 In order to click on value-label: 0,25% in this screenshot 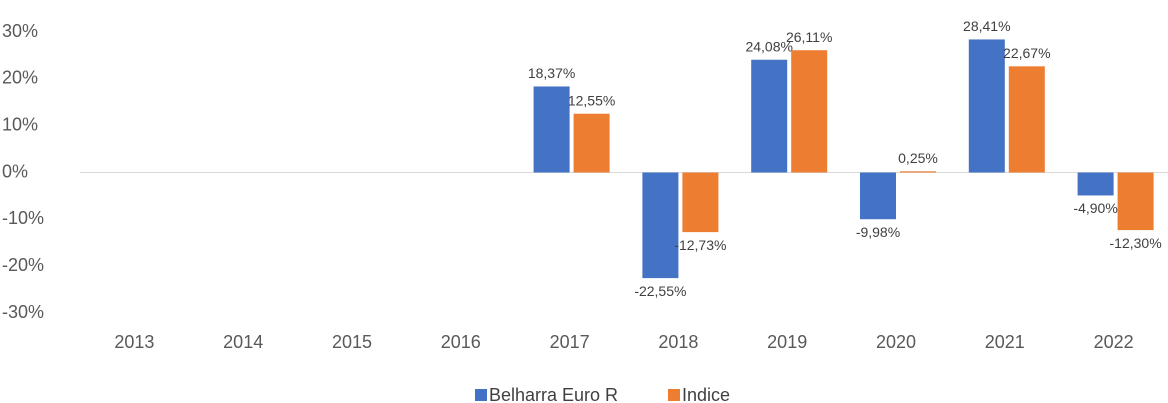, I will do `click(918, 158)`.